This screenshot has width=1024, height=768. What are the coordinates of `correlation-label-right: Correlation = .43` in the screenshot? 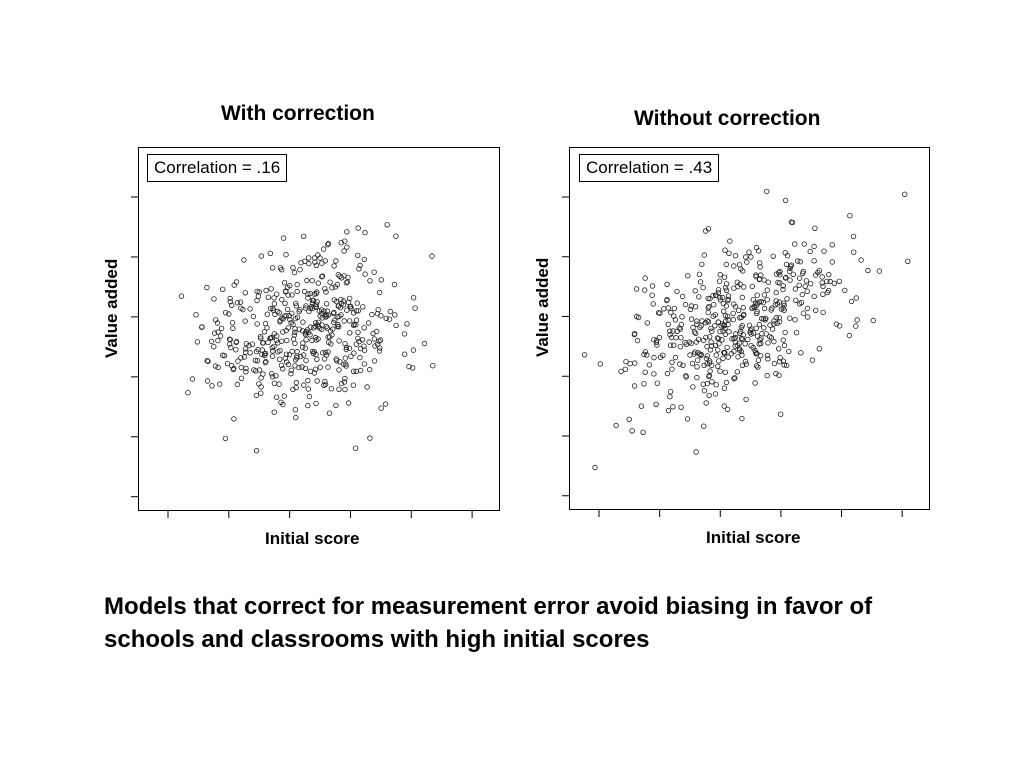 It's located at (649, 168).